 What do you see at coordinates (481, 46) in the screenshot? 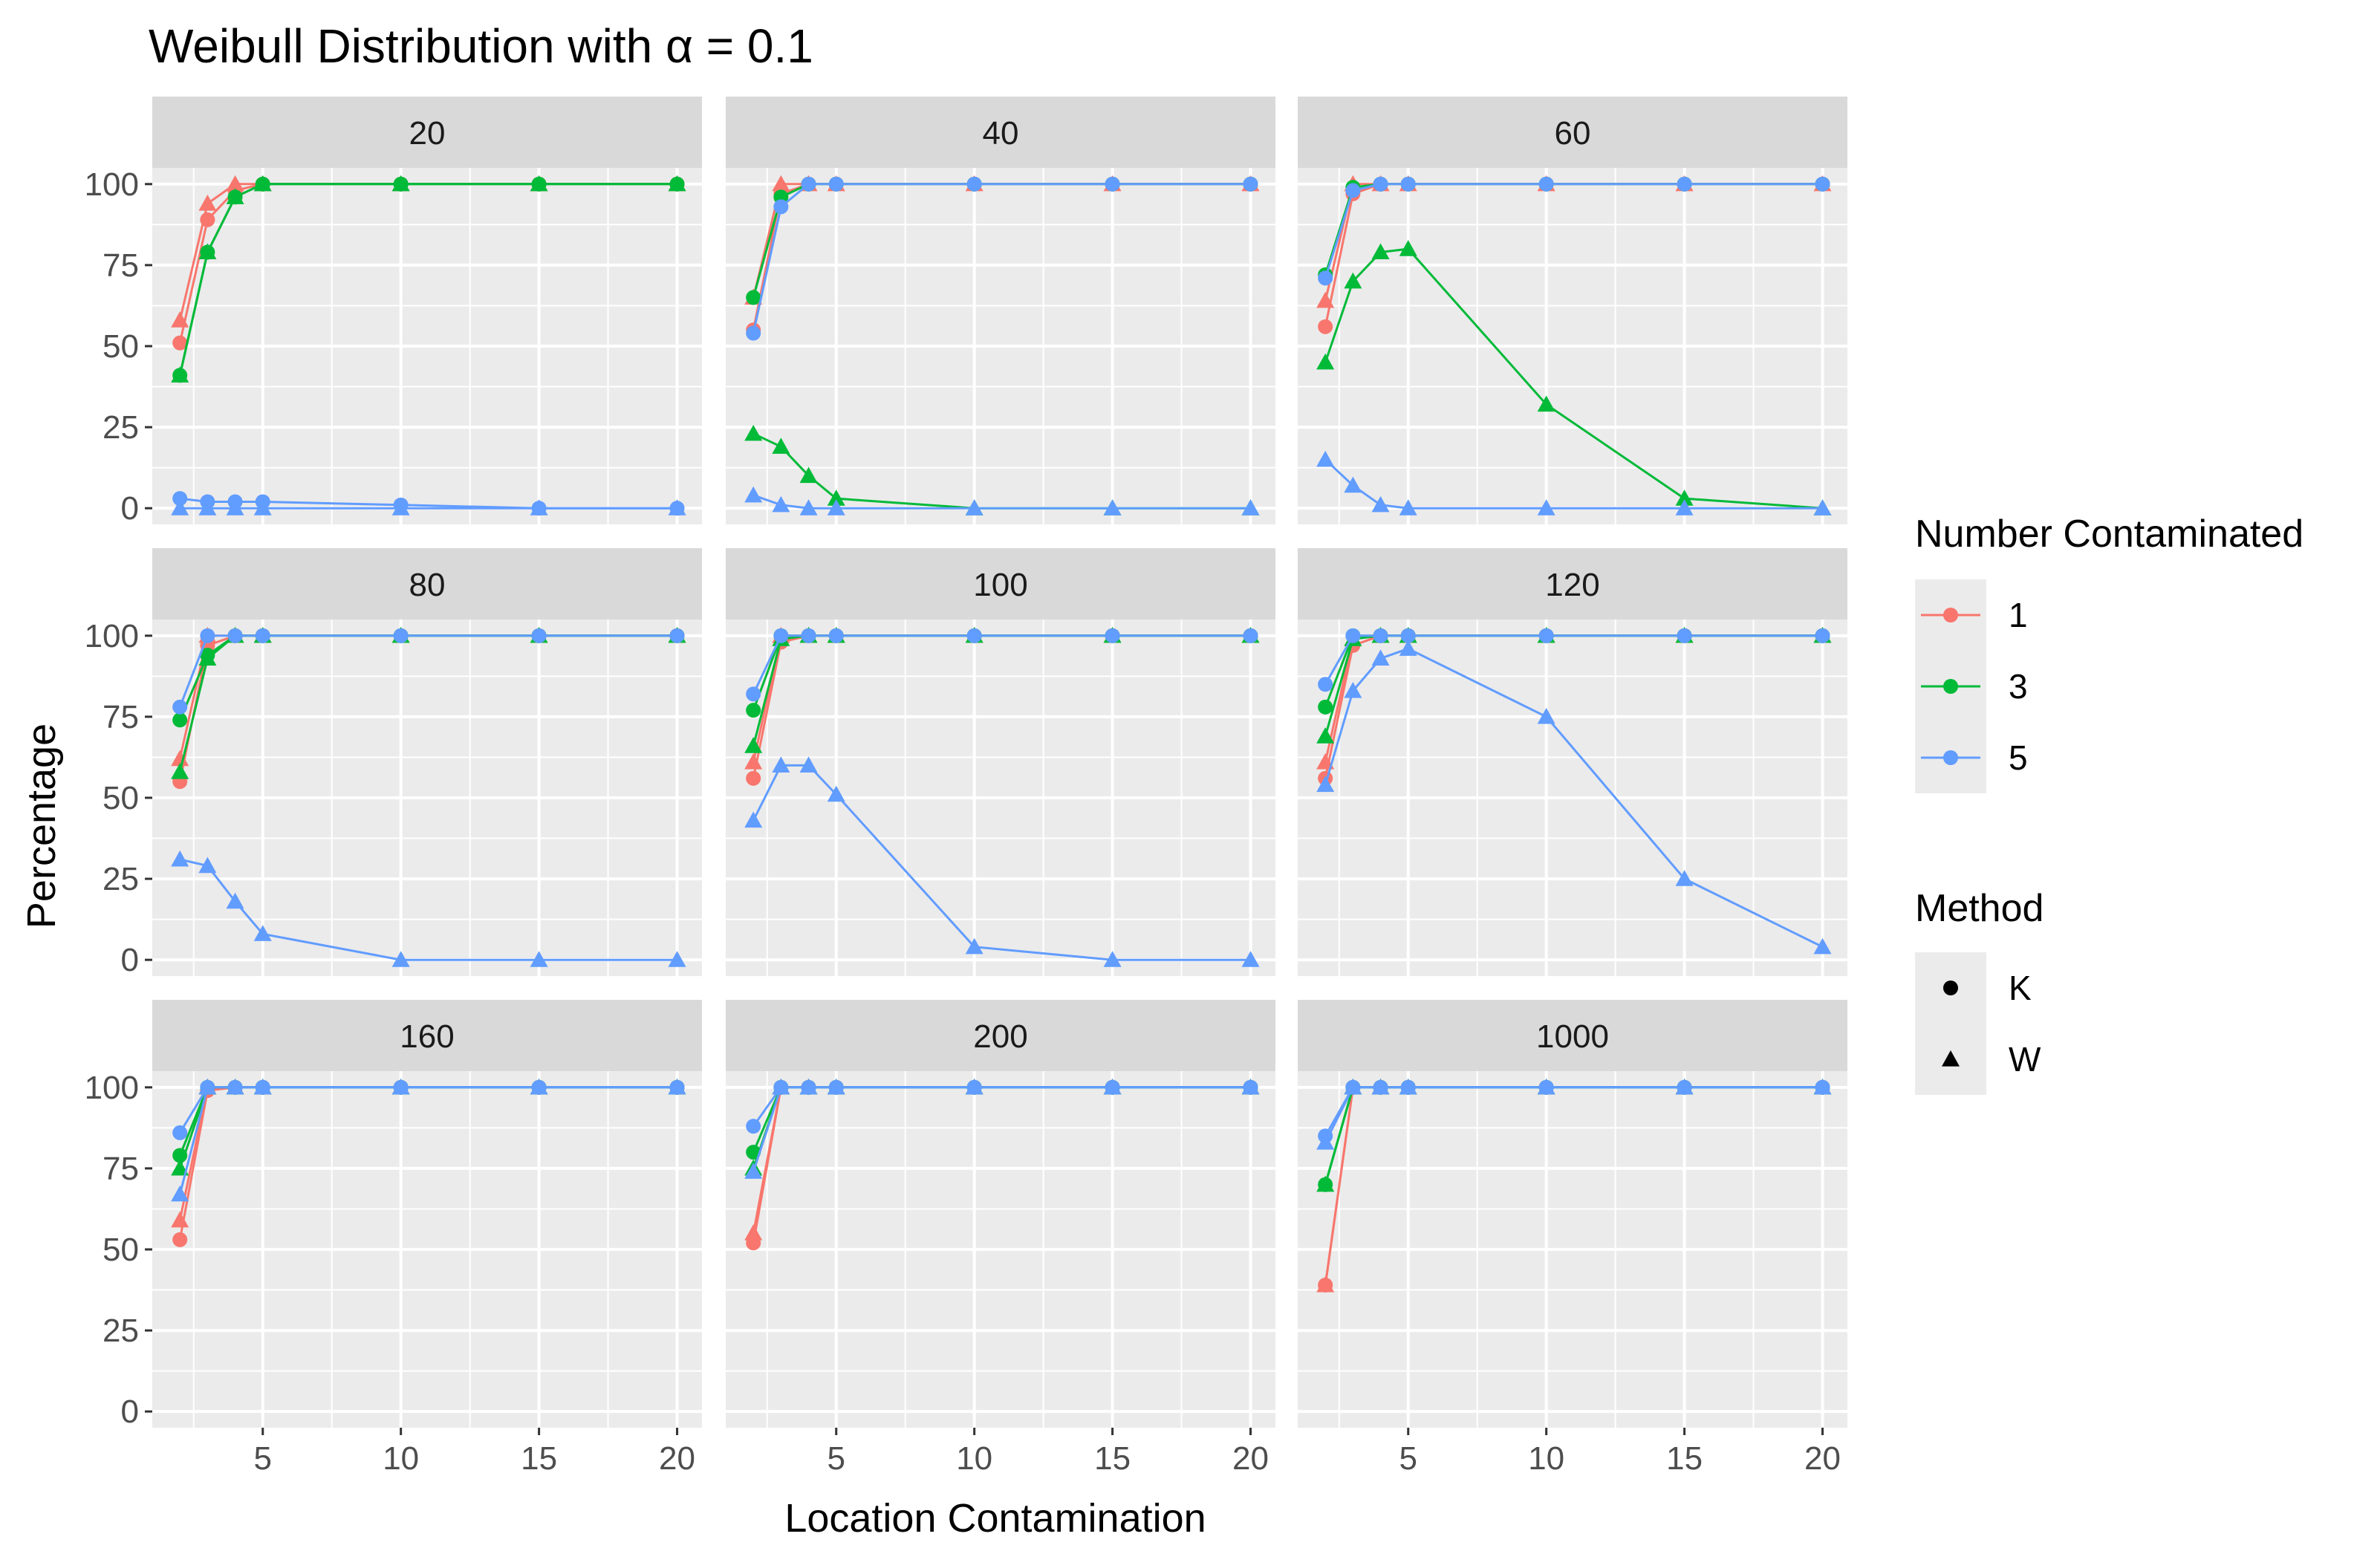
I see `chart-title: Weibull Distribution with α = 0.1` at bounding box center [481, 46].